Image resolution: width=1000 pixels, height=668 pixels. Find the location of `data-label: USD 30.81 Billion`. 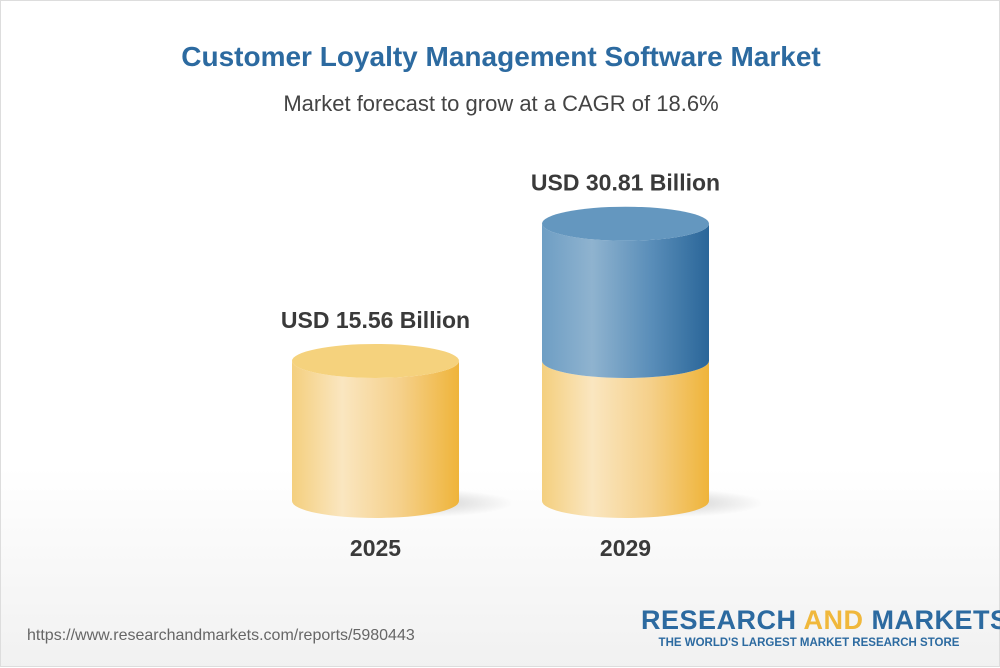

data-label: USD 30.81 Billion is located at coordinates (625, 183).